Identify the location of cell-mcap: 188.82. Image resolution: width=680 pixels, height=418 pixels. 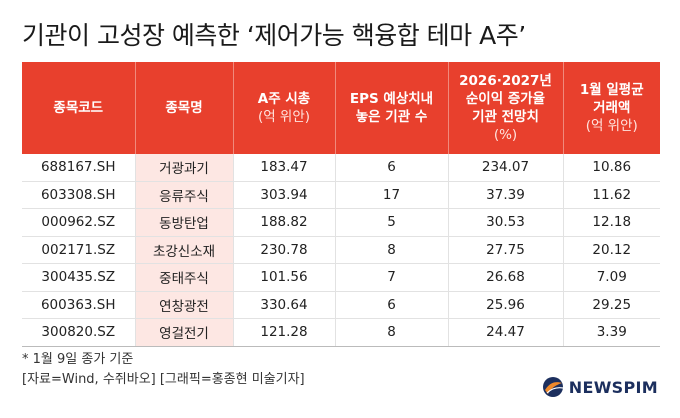
(283, 222).